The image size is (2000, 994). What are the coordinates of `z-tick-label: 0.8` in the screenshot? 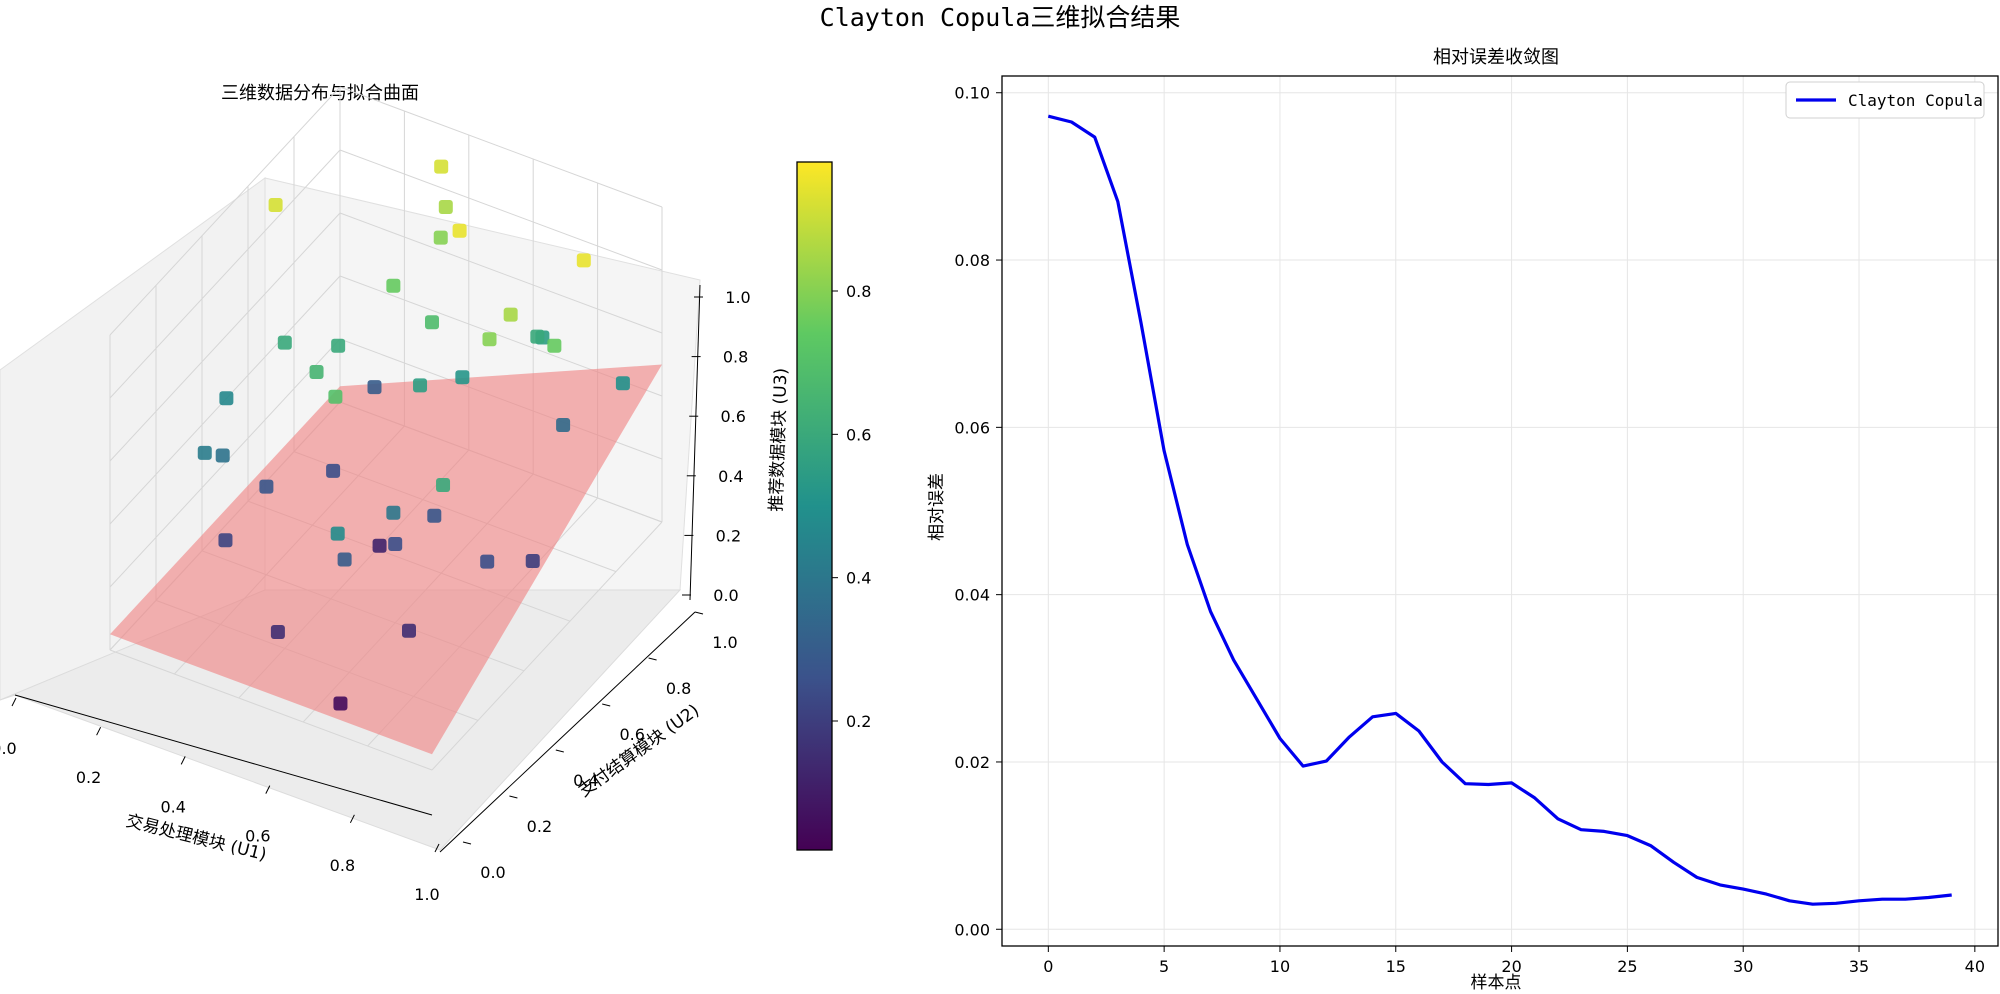 It's located at (735, 357).